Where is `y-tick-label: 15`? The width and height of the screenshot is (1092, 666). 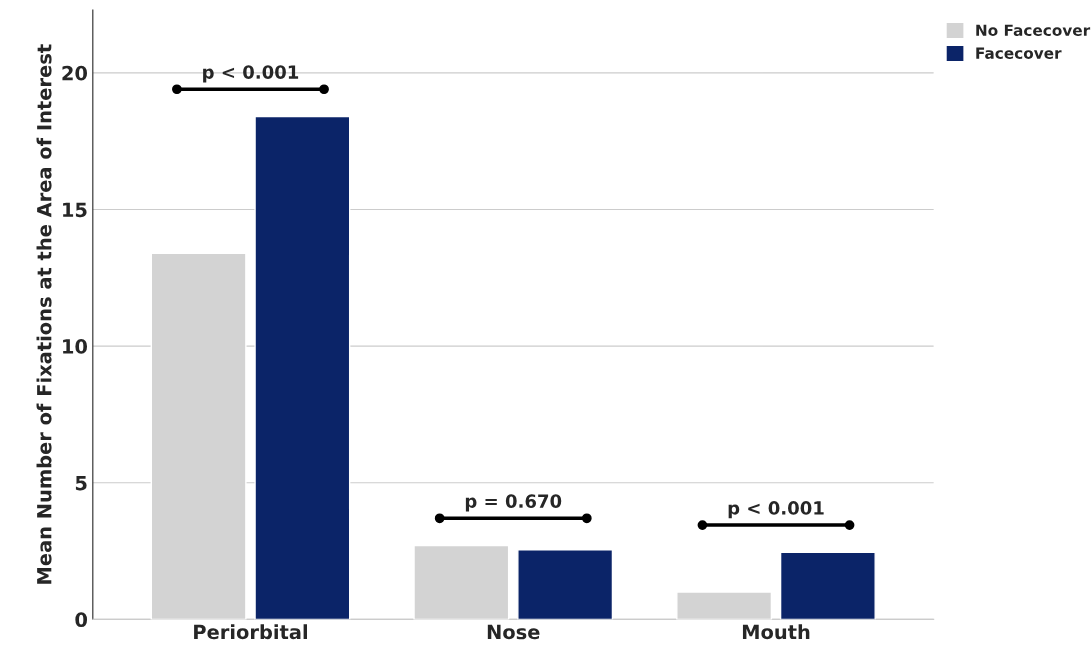
y-tick-label: 15 is located at coordinates (75, 210).